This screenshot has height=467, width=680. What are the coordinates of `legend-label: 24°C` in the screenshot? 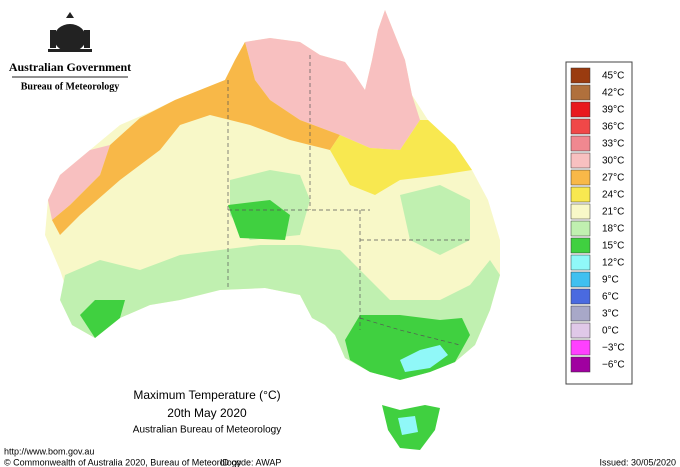 It's located at (613, 195).